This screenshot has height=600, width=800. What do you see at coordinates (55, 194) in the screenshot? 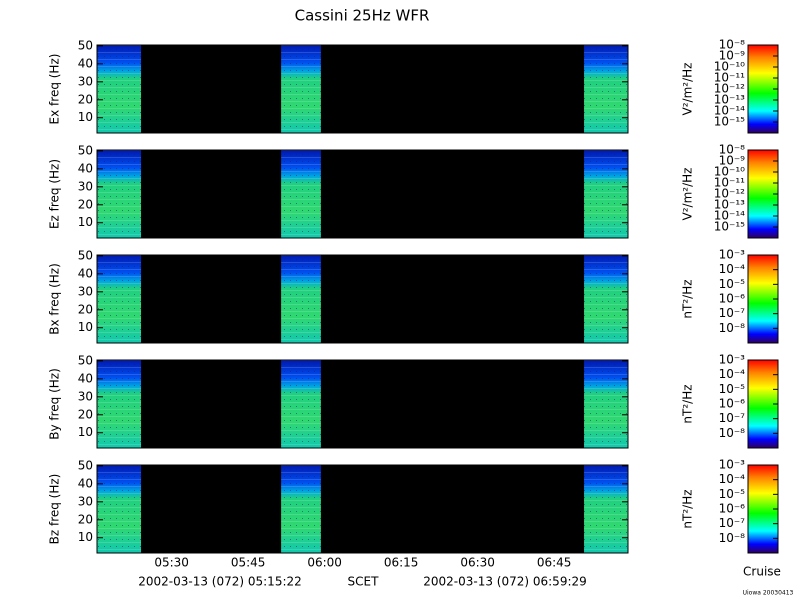
I see `y-axis-label: Ez freq (Hz)` at bounding box center [55, 194].